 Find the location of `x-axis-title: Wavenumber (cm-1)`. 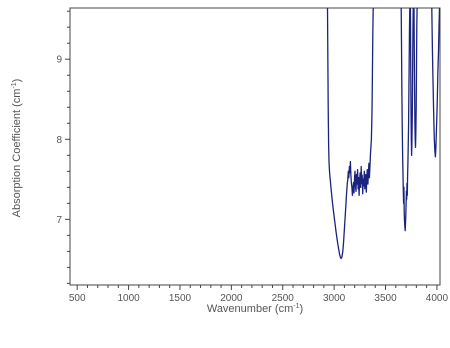

x-axis-title: Wavenumber (cm-1) is located at coordinates (255, 309).